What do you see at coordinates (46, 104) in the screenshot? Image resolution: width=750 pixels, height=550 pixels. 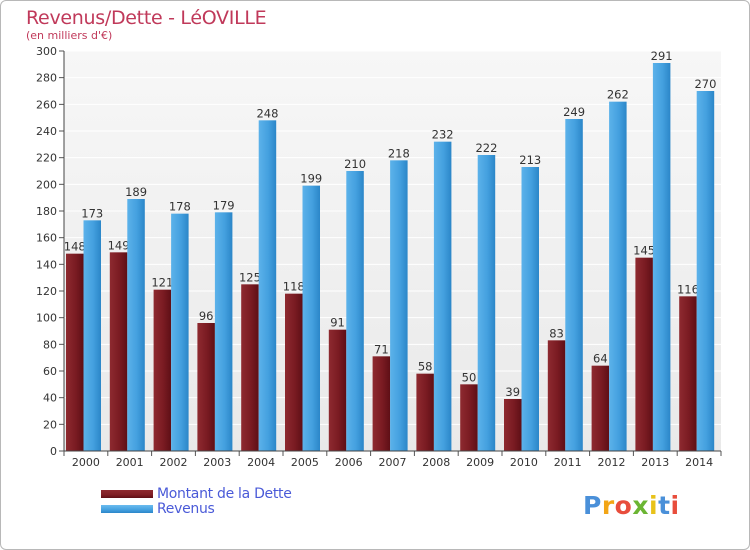 I see `y-tick-label: 260` at bounding box center [46, 104].